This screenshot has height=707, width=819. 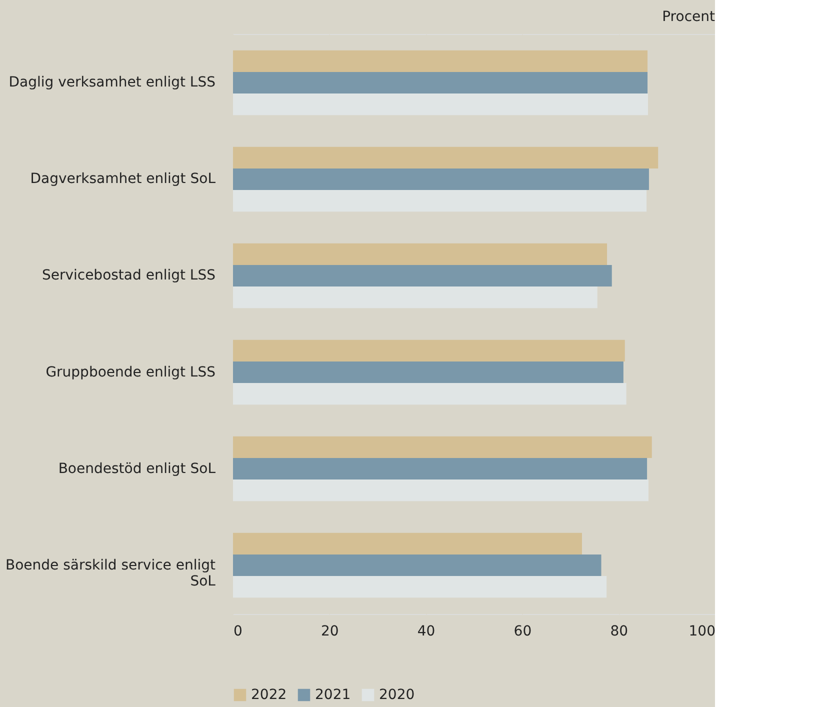 What do you see at coordinates (426, 632) in the screenshot?
I see `x-tick-label: 40` at bounding box center [426, 632].